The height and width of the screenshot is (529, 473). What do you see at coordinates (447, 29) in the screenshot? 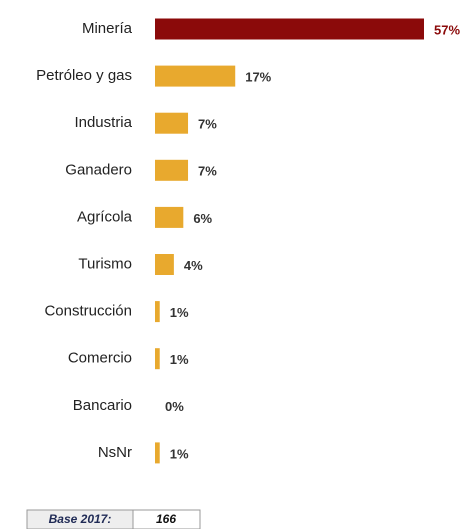
I see `value-label: 57%` at bounding box center [447, 29].